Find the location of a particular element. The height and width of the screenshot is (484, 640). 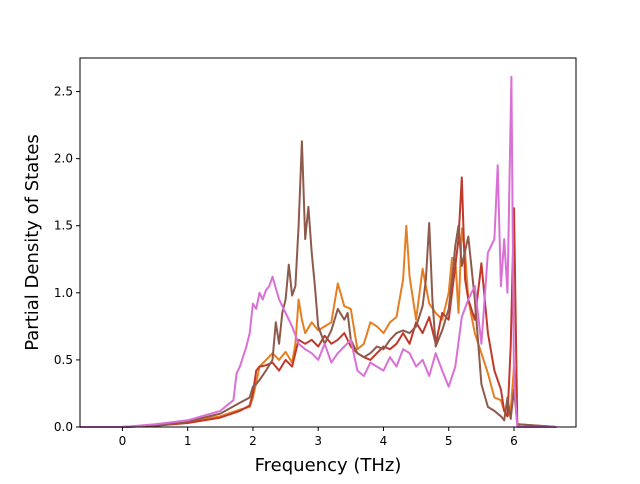

x-tick-label: 4 is located at coordinates (384, 441).